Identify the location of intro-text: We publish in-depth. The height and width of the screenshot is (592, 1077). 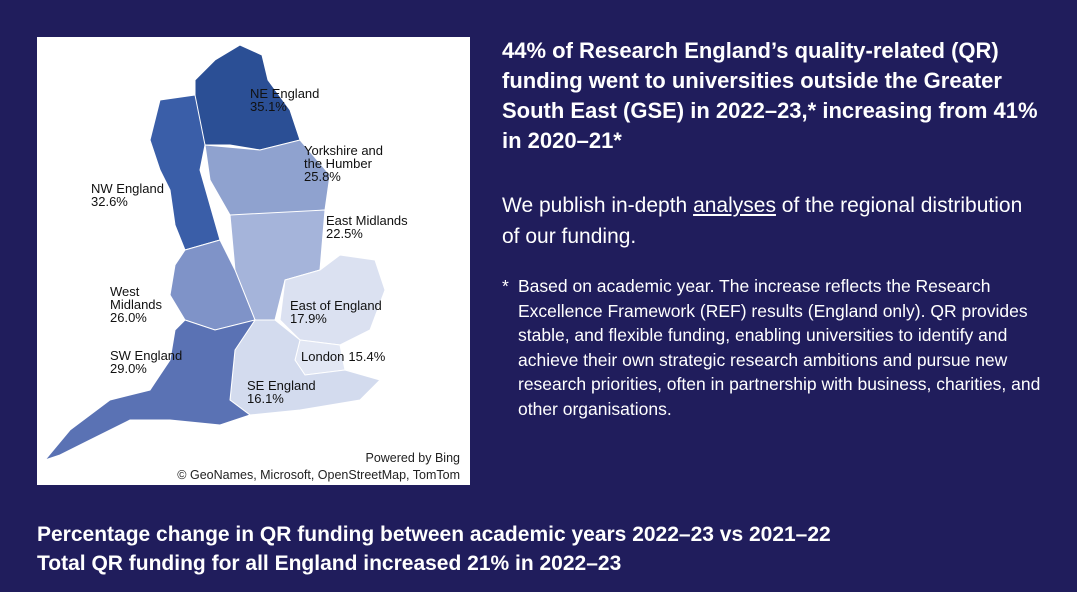
(598, 205).